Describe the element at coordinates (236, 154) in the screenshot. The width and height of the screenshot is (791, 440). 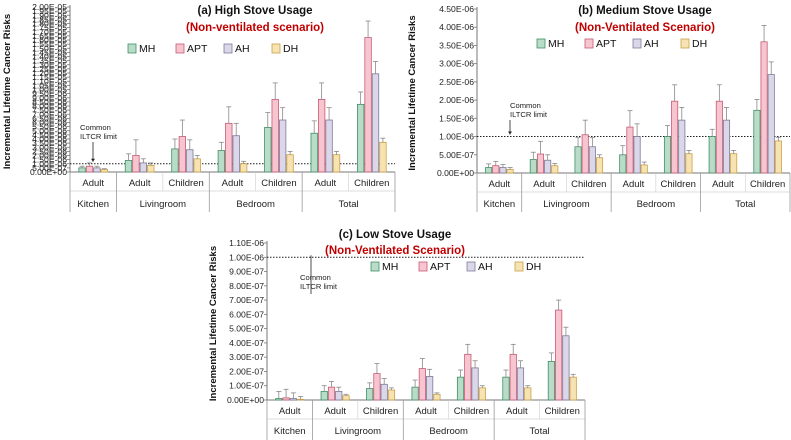
I see `bar-ah-bedroom-adult` at that location.